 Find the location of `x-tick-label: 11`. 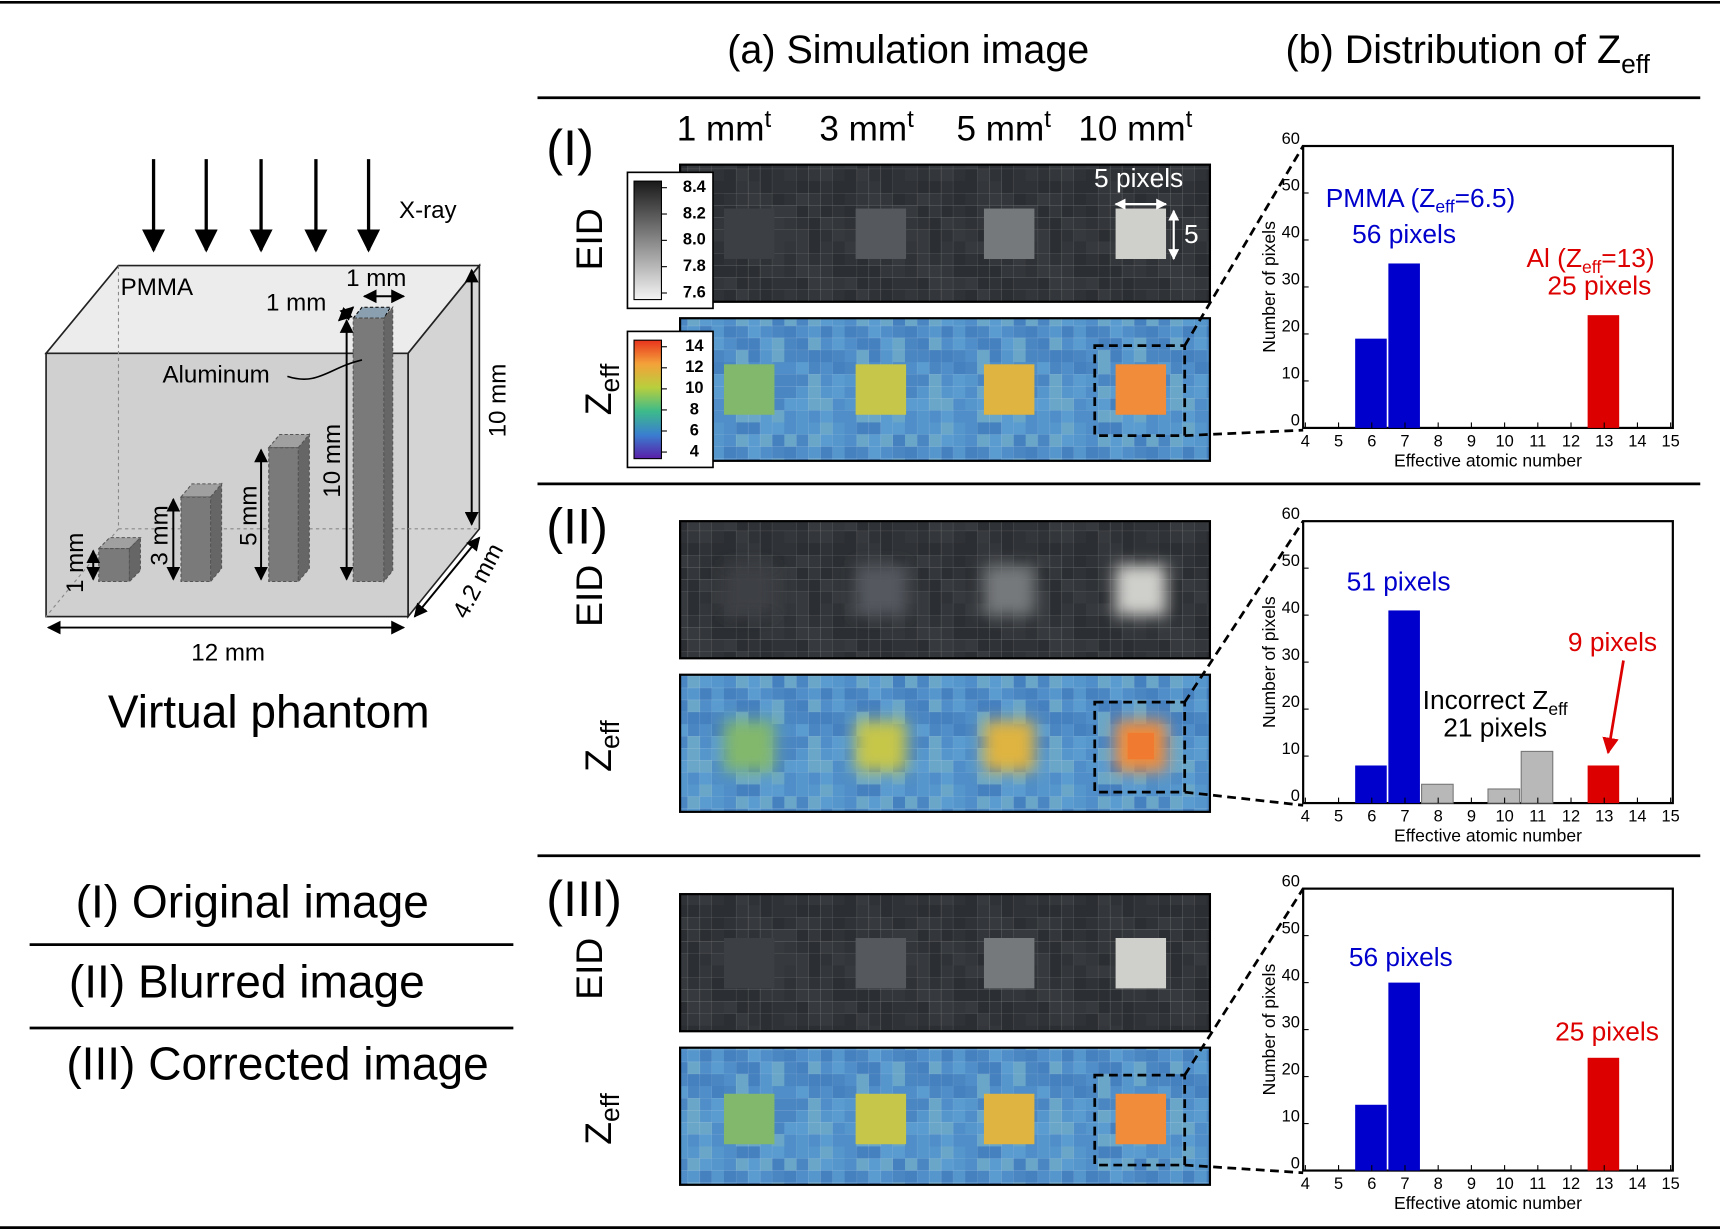

x-tick-label: 11 is located at coordinates (1537, 817).